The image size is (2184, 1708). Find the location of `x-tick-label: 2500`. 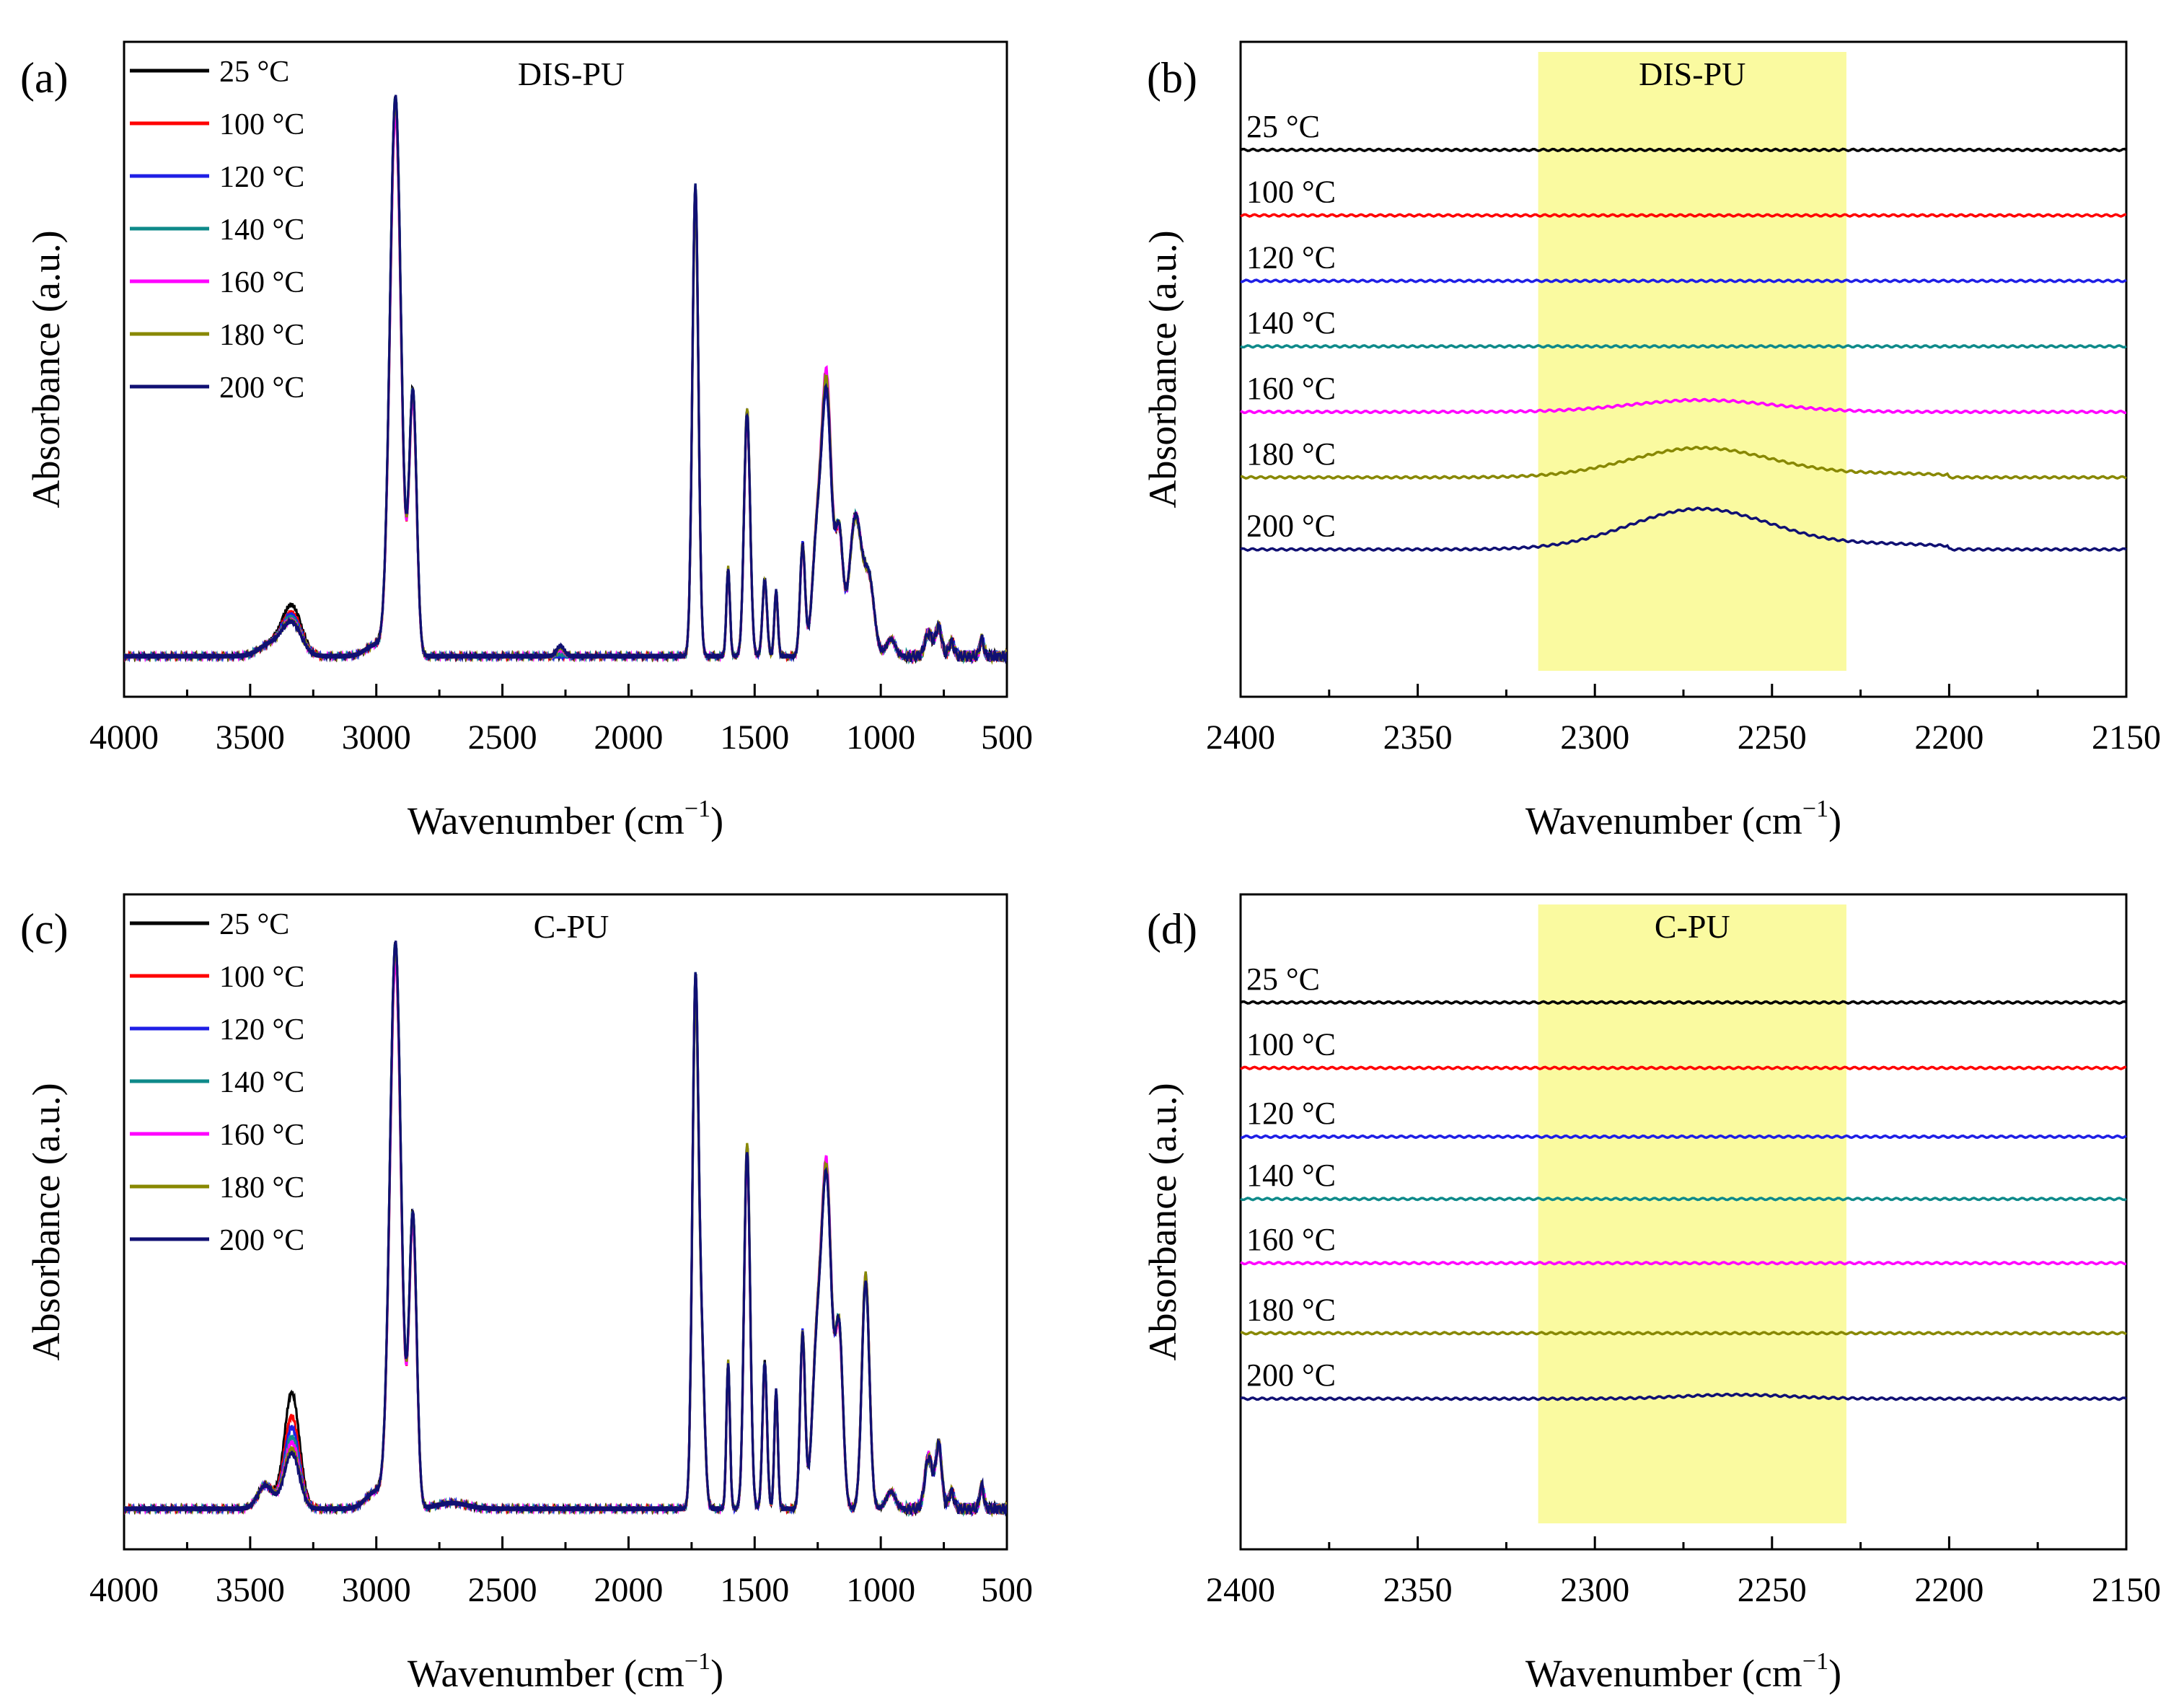

x-tick-label: 2500 is located at coordinates (502, 1590).